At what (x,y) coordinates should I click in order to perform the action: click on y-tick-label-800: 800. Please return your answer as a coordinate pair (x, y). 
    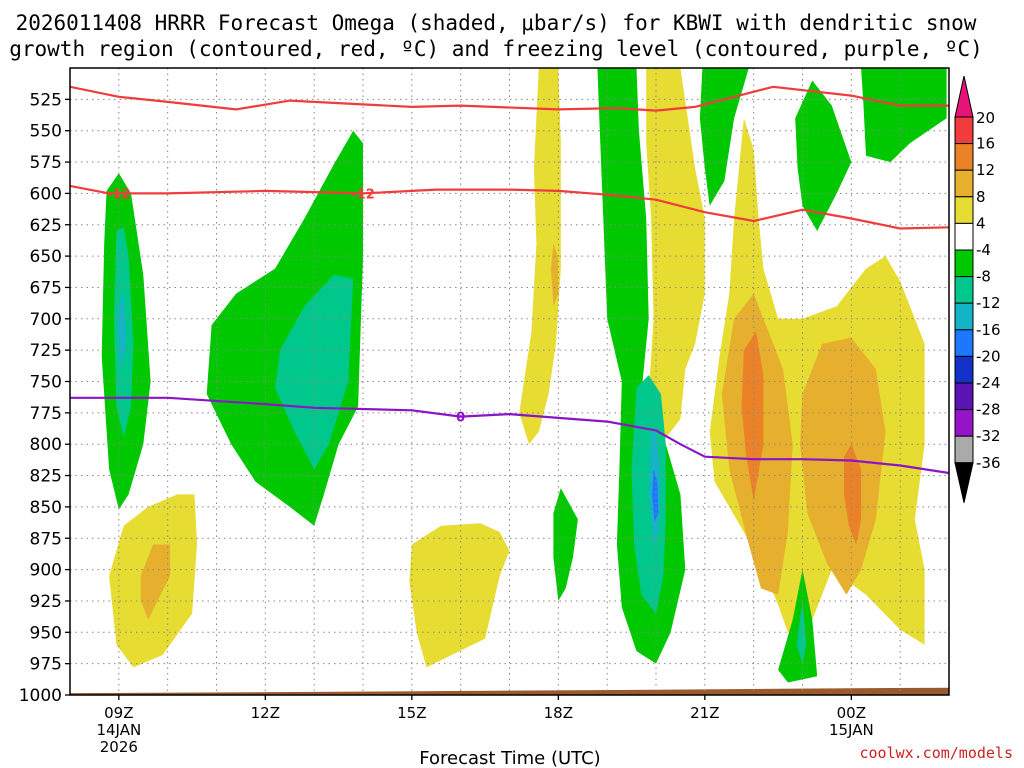
    Looking at the image, I should click on (46, 445).